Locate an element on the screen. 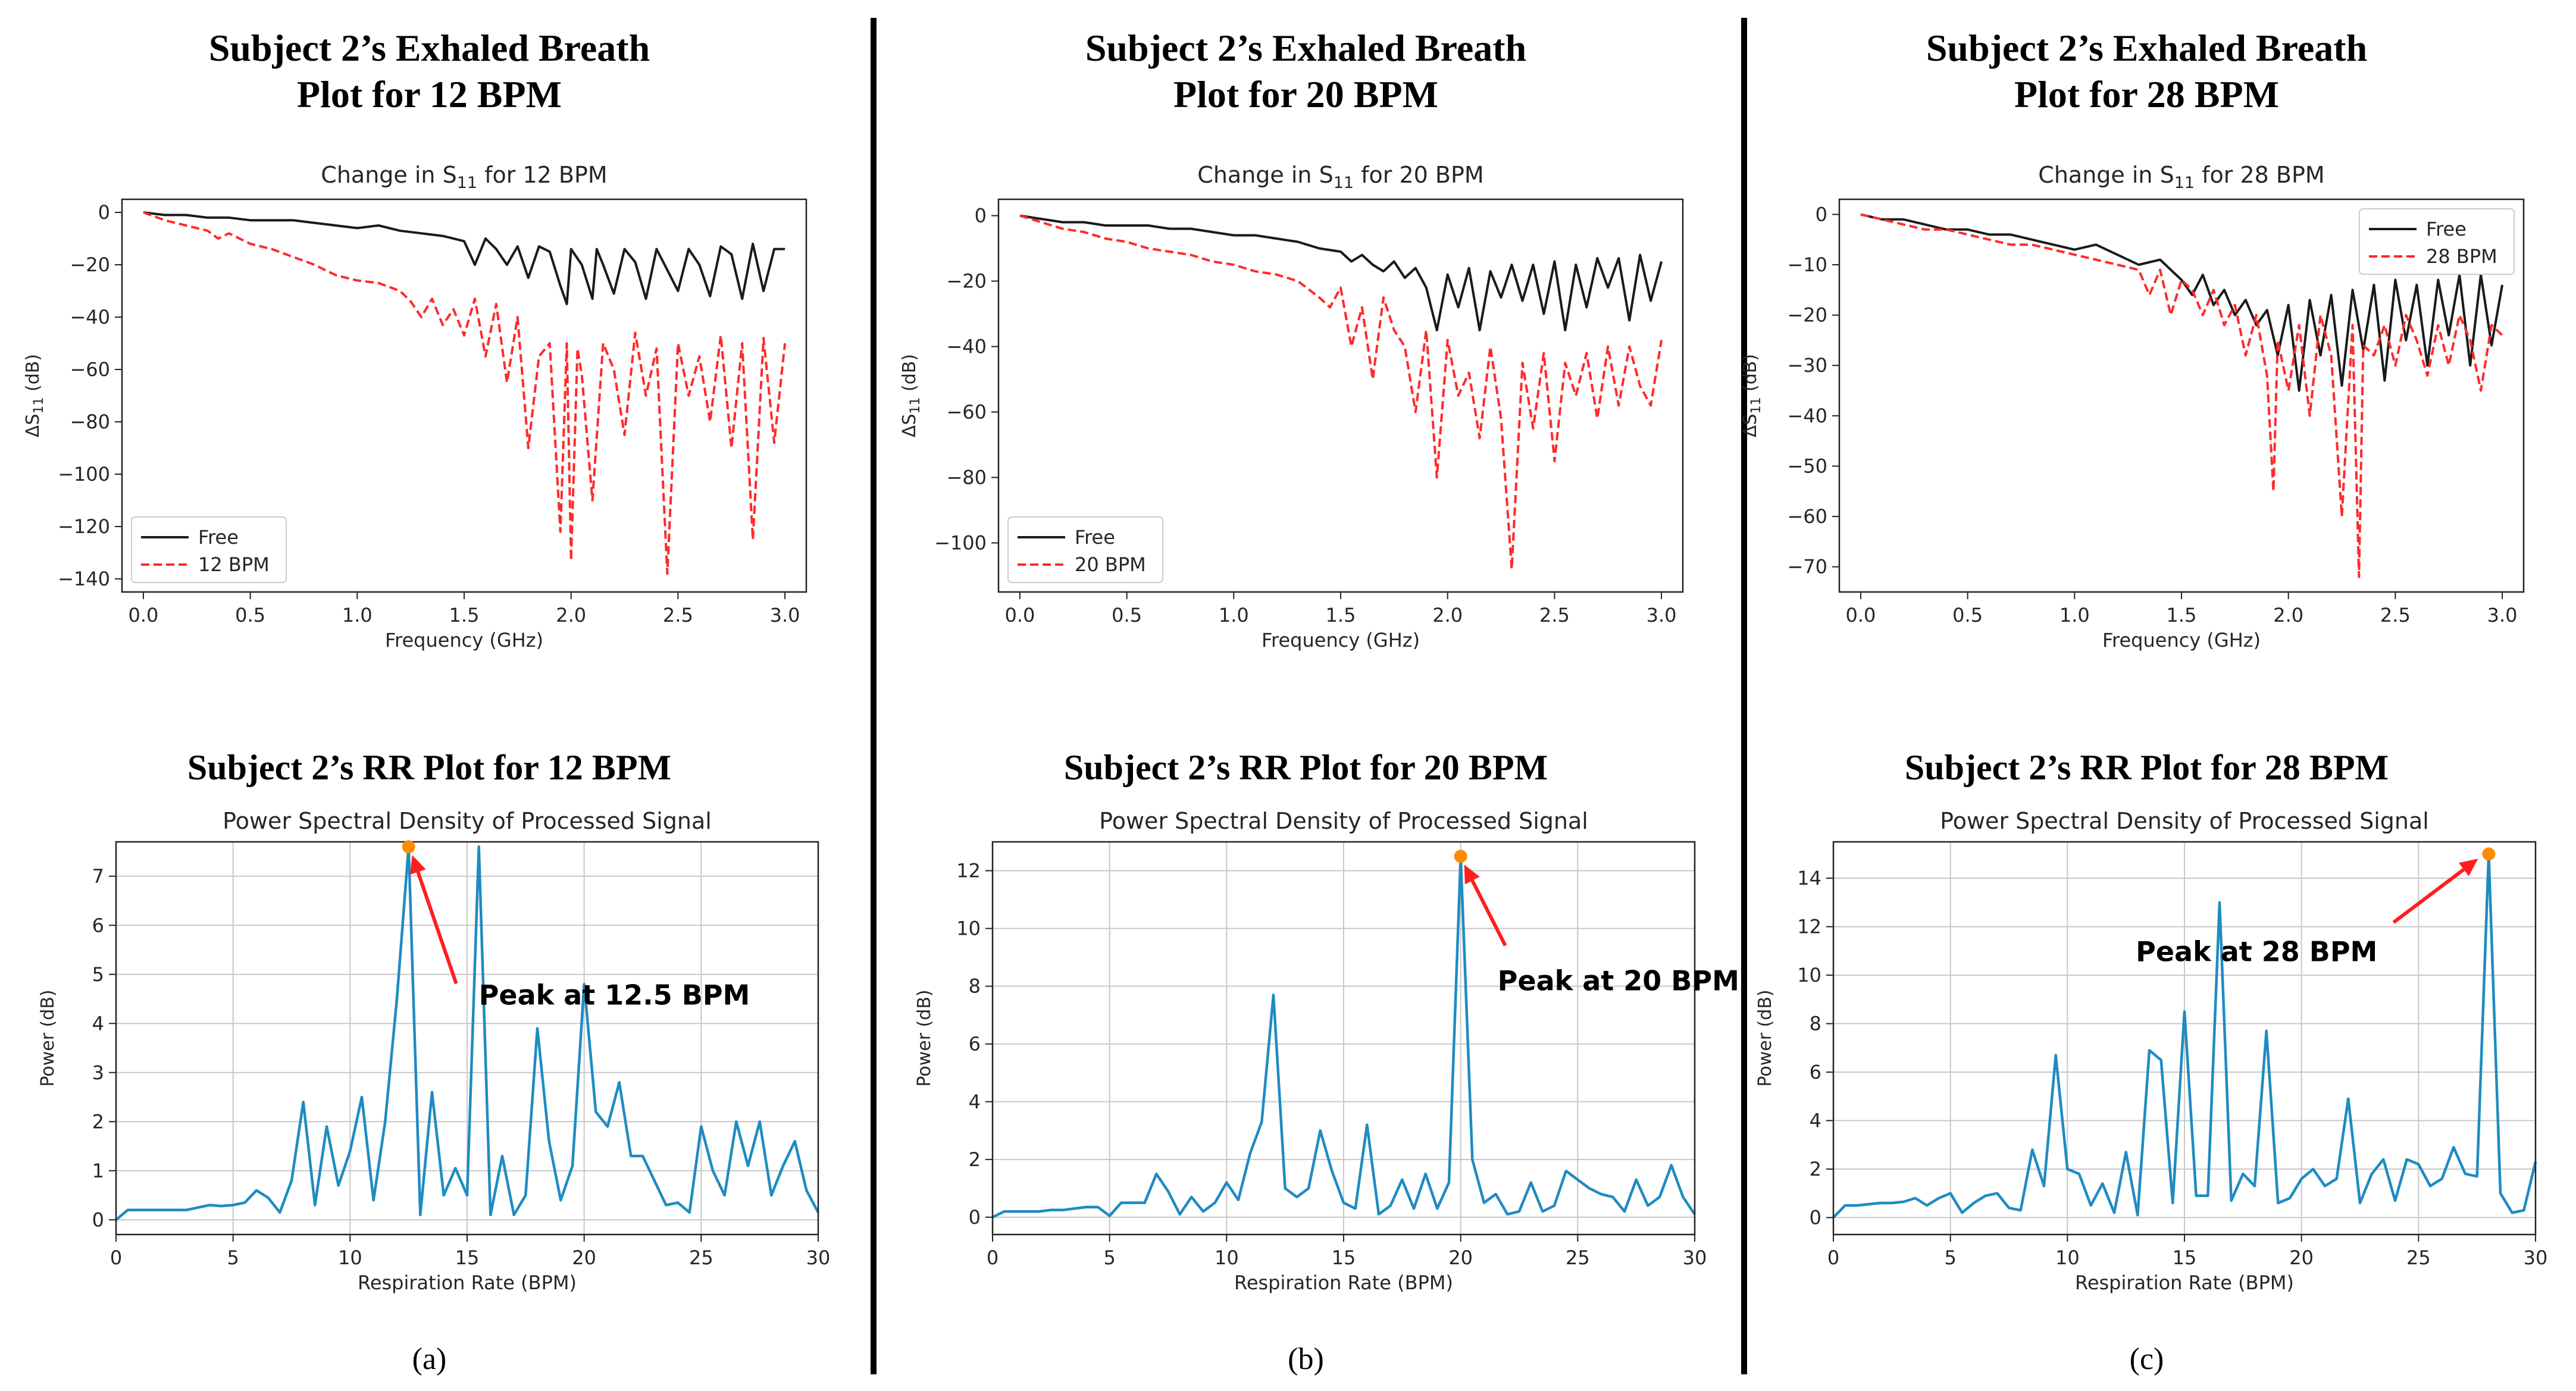 The image size is (2576, 1391). rr-title-b: Subject 2’s RR Plot for 20 BPM is located at coordinates (1305, 767).